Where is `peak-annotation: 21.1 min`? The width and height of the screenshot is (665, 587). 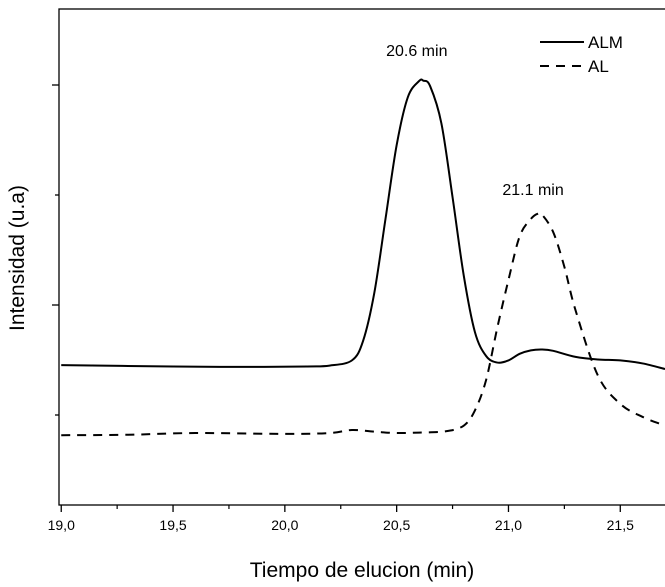
peak-annotation: 21.1 min is located at coordinates (532, 190).